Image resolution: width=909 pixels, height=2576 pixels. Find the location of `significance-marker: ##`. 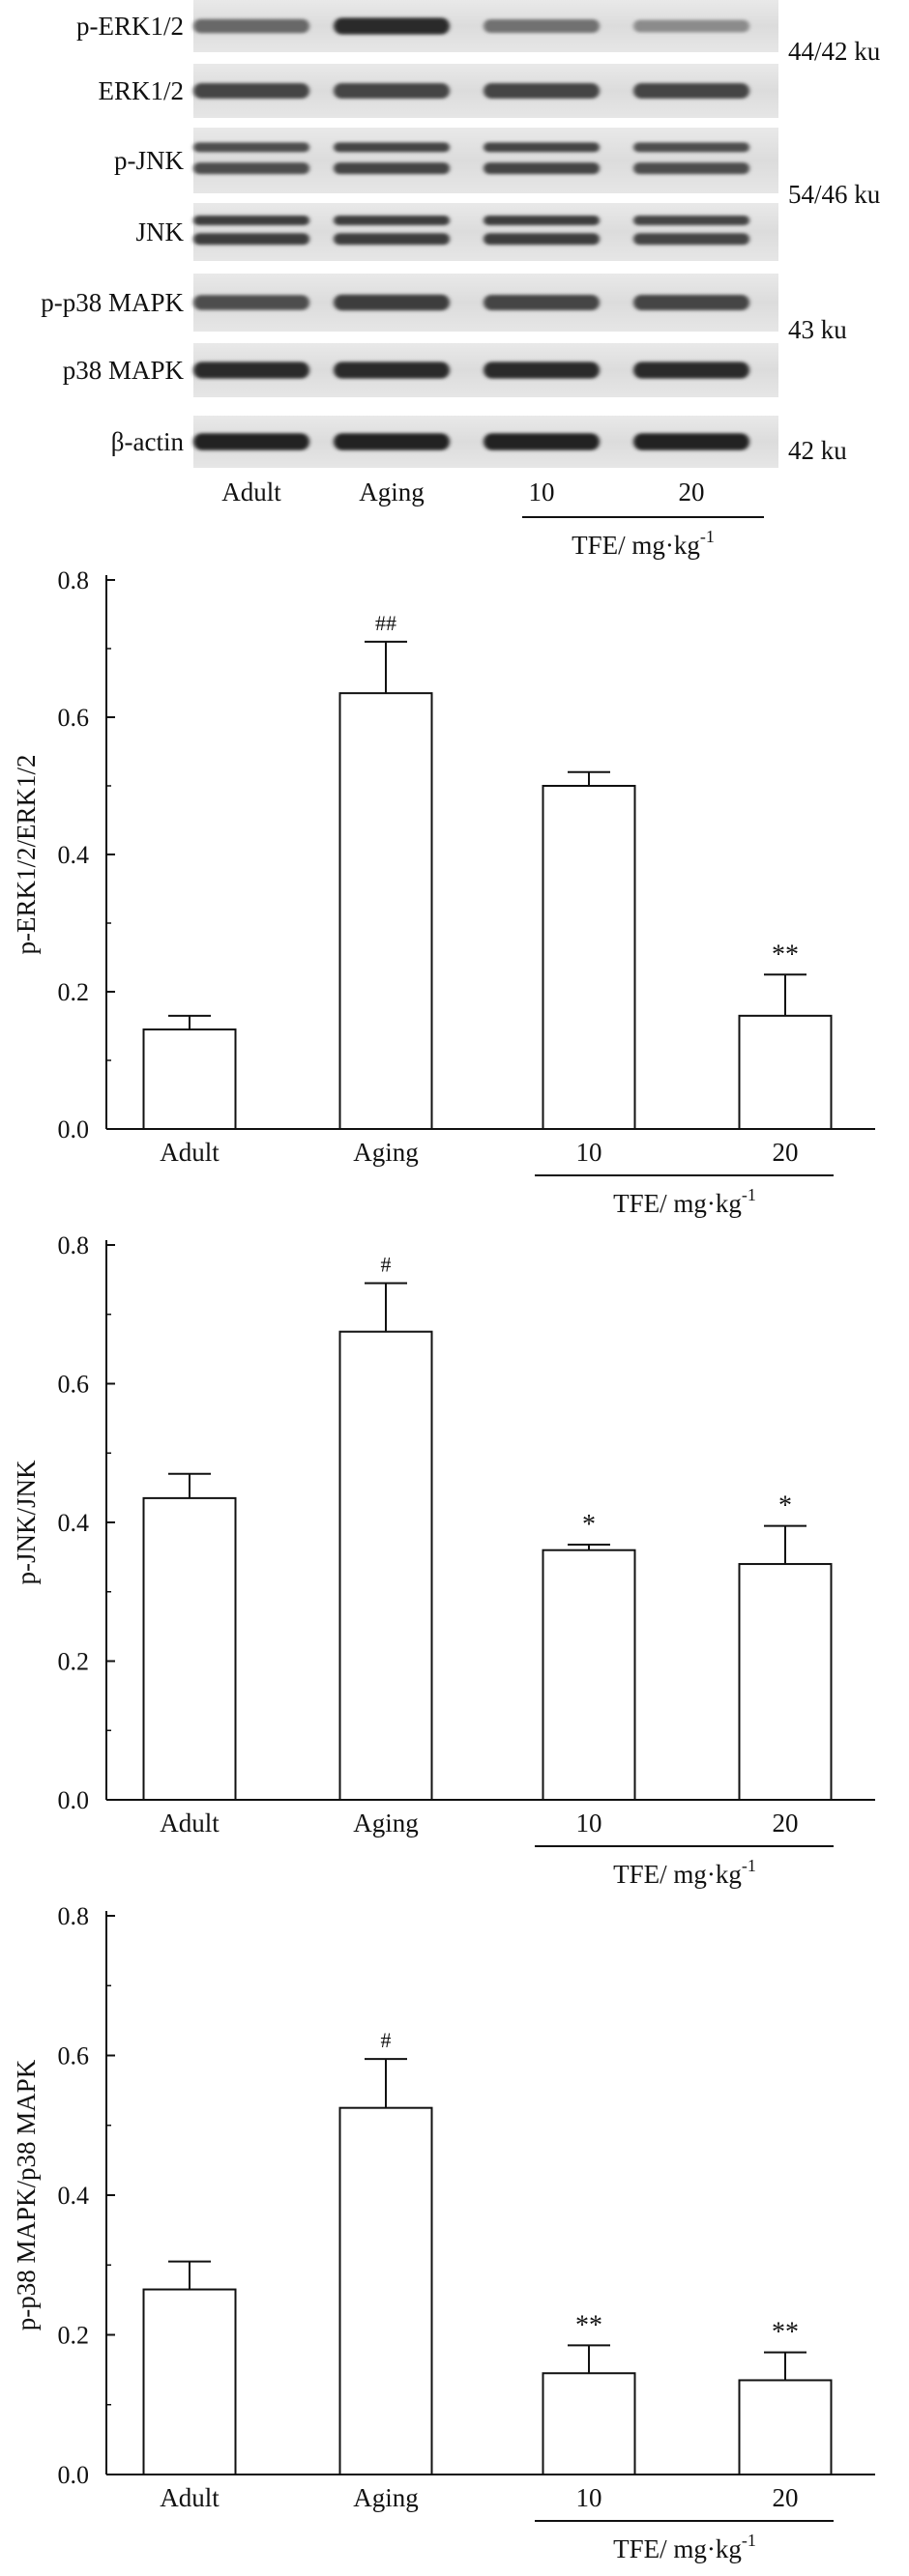

significance-marker: ## is located at coordinates (385, 623).